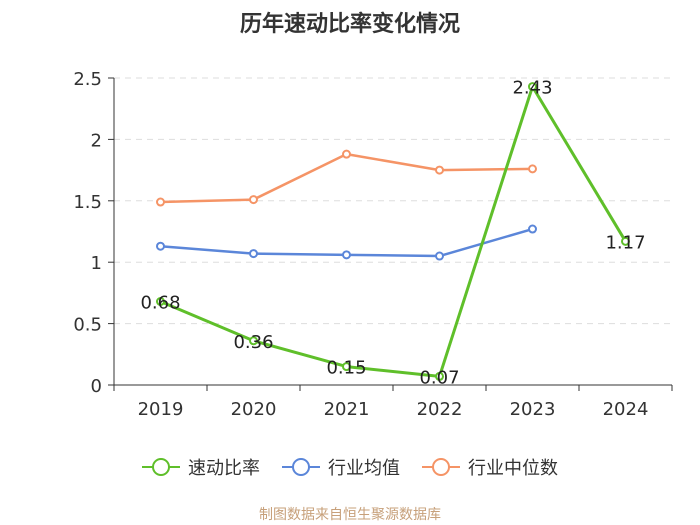 The height and width of the screenshot is (525, 700). I want to click on y-tick-label: 2.5, so click(87, 79).